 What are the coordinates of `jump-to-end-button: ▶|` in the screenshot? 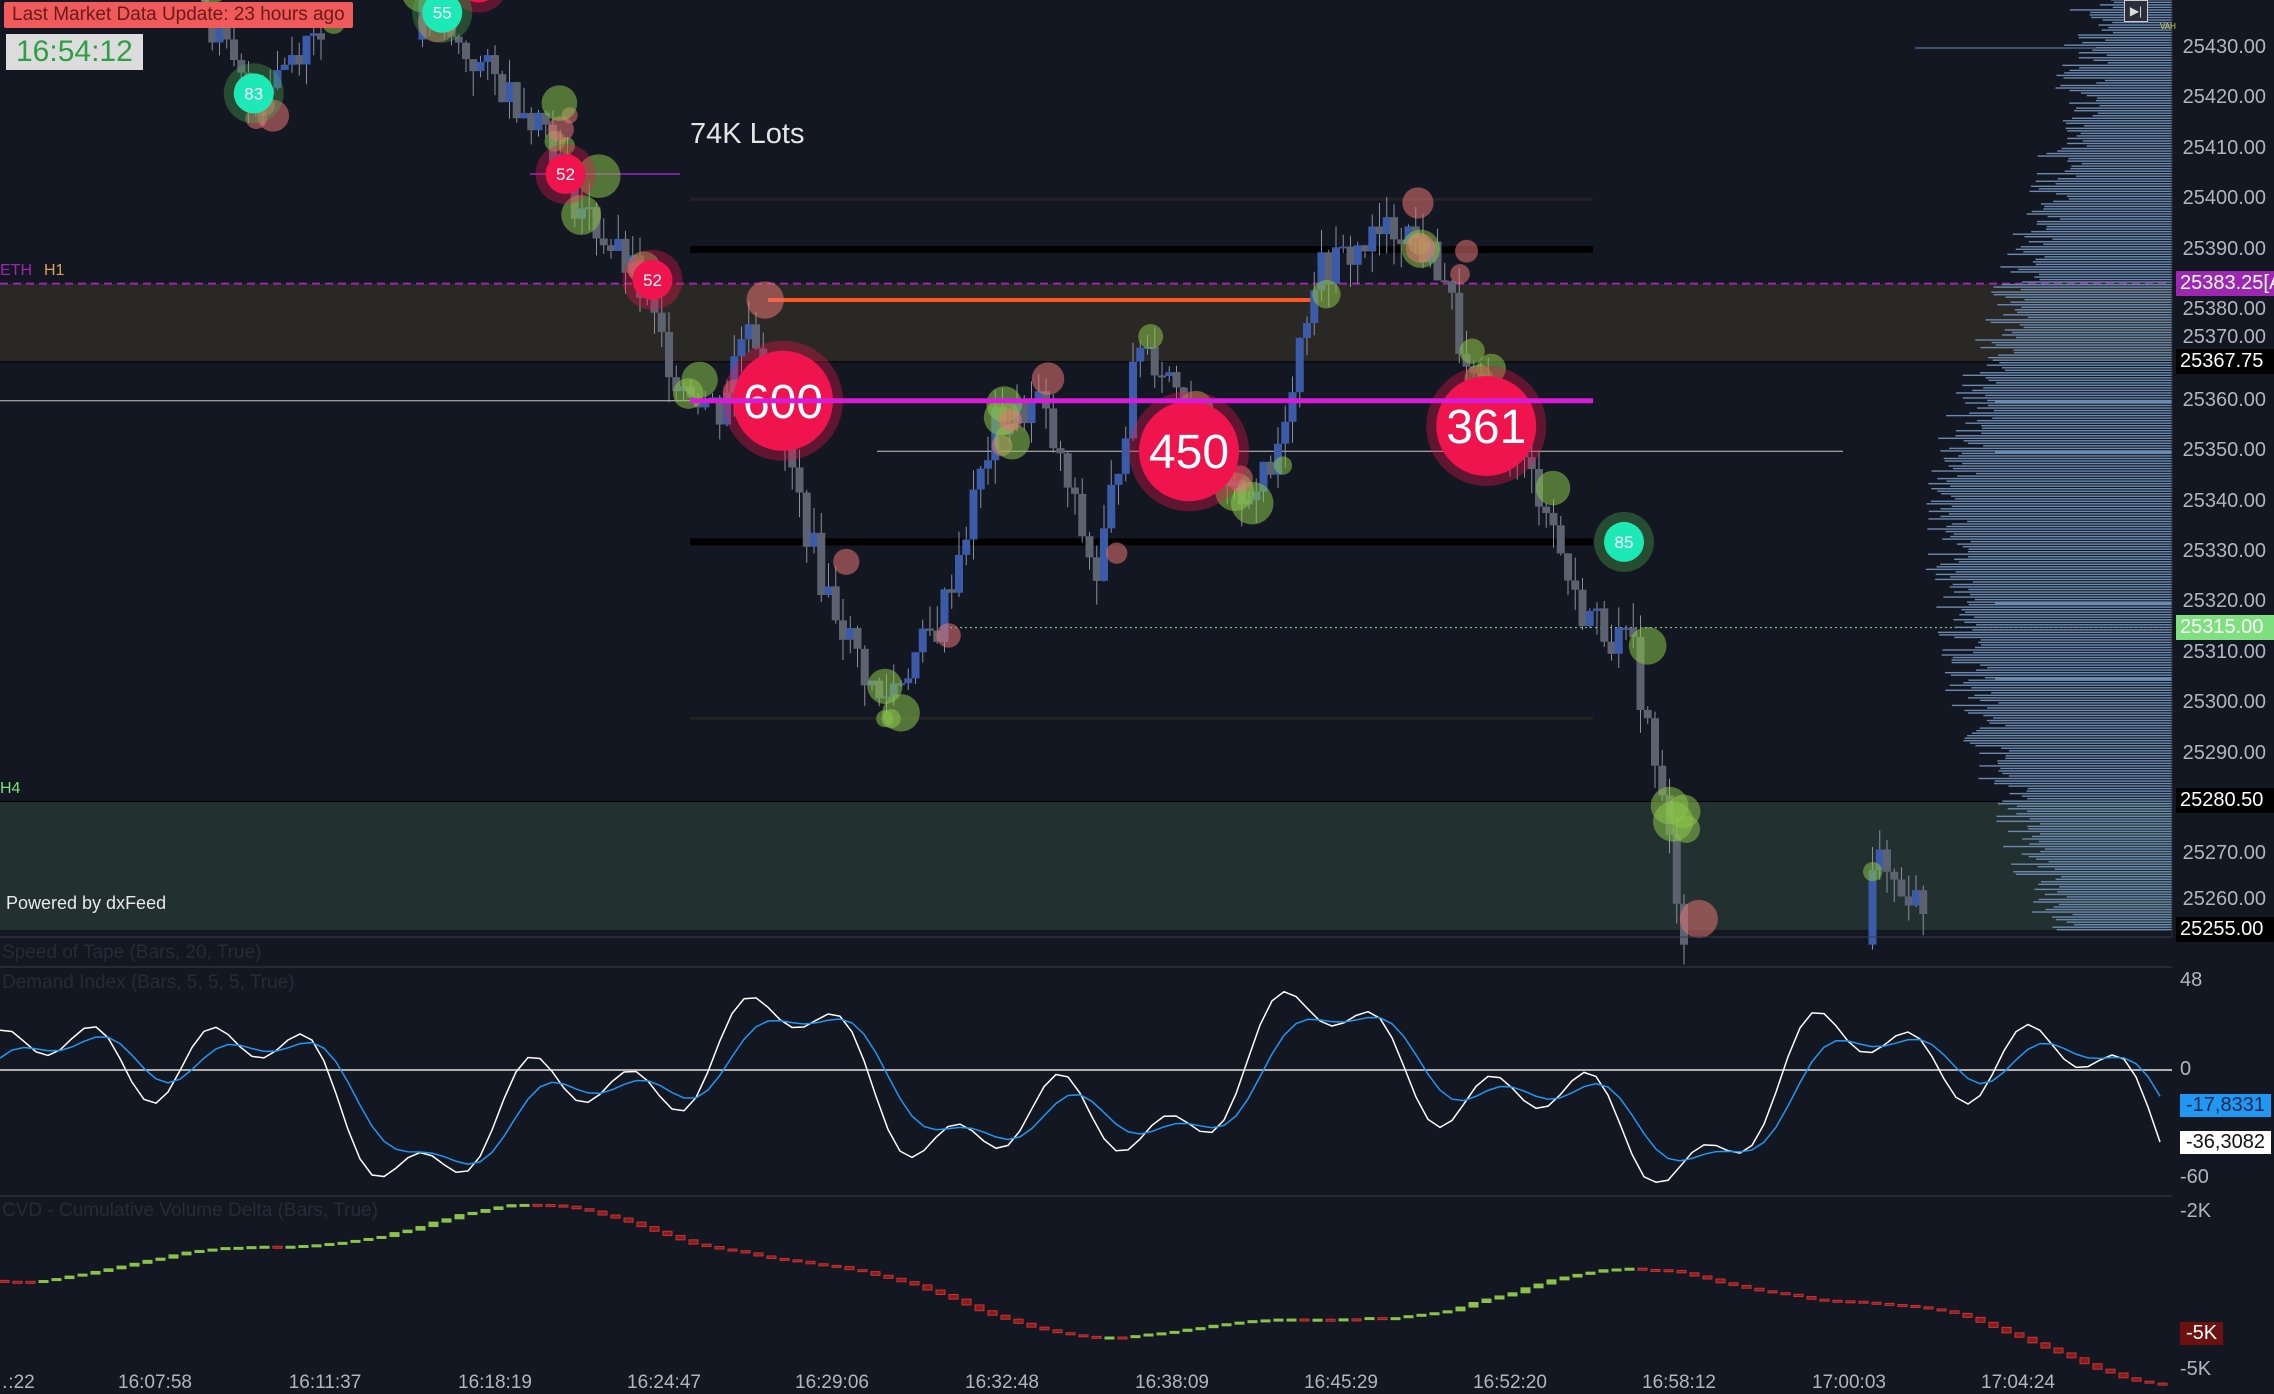 It's located at (2136, 11).